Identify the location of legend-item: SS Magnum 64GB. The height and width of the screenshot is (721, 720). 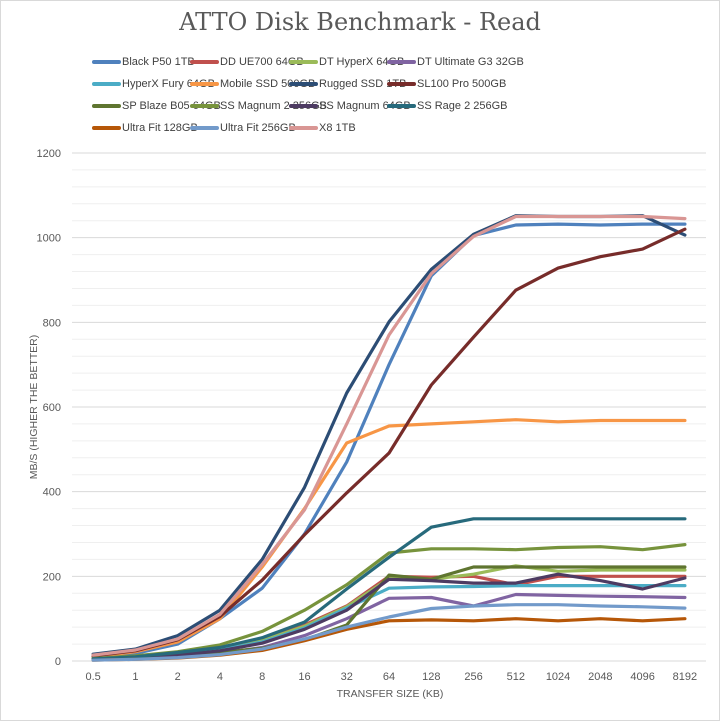
(350, 106).